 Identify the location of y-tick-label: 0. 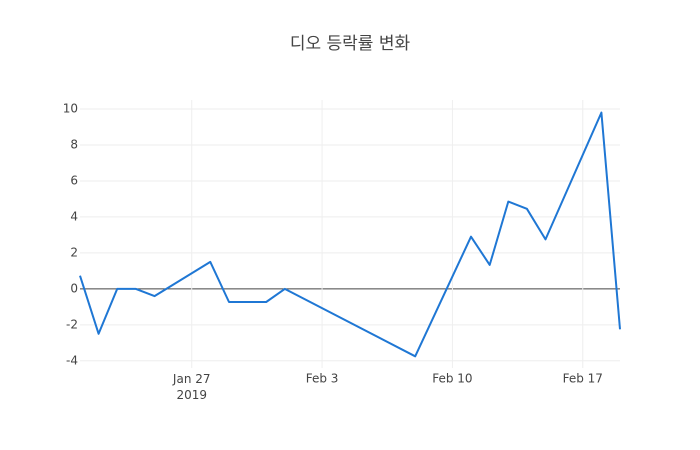
(74, 288).